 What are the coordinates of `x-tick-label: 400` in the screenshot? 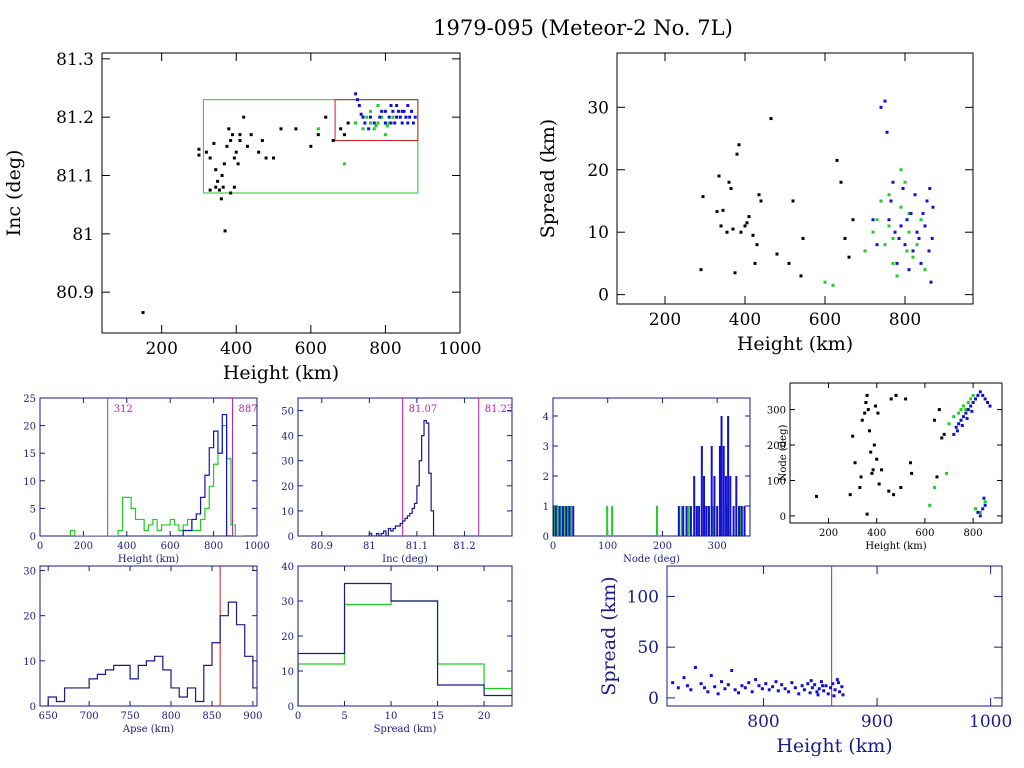 It's located at (745, 320).